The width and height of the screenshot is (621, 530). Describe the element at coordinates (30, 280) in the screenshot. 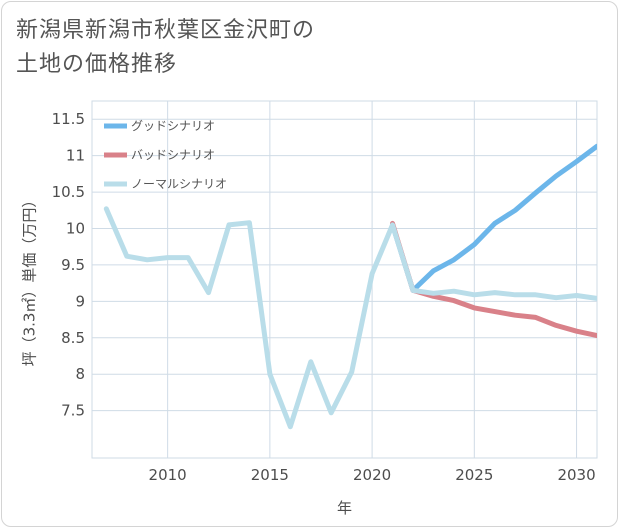

I see `y-axis-label: 坪（3.3㎡）単価（万円）` at that location.